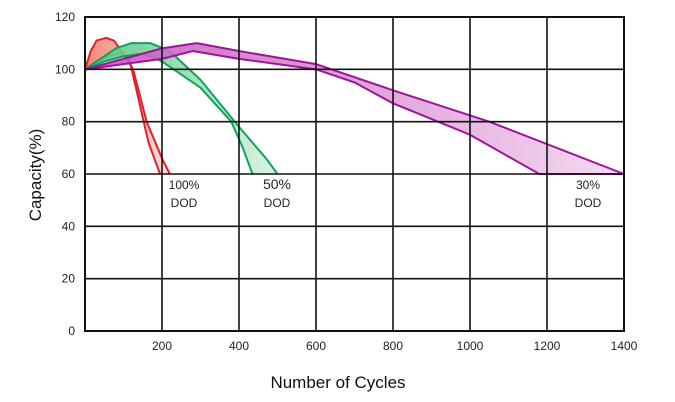 Image resolution: width=675 pixels, height=402 pixels. Describe the element at coordinates (547, 346) in the screenshot. I see `x-tick-1200: 1200` at that location.